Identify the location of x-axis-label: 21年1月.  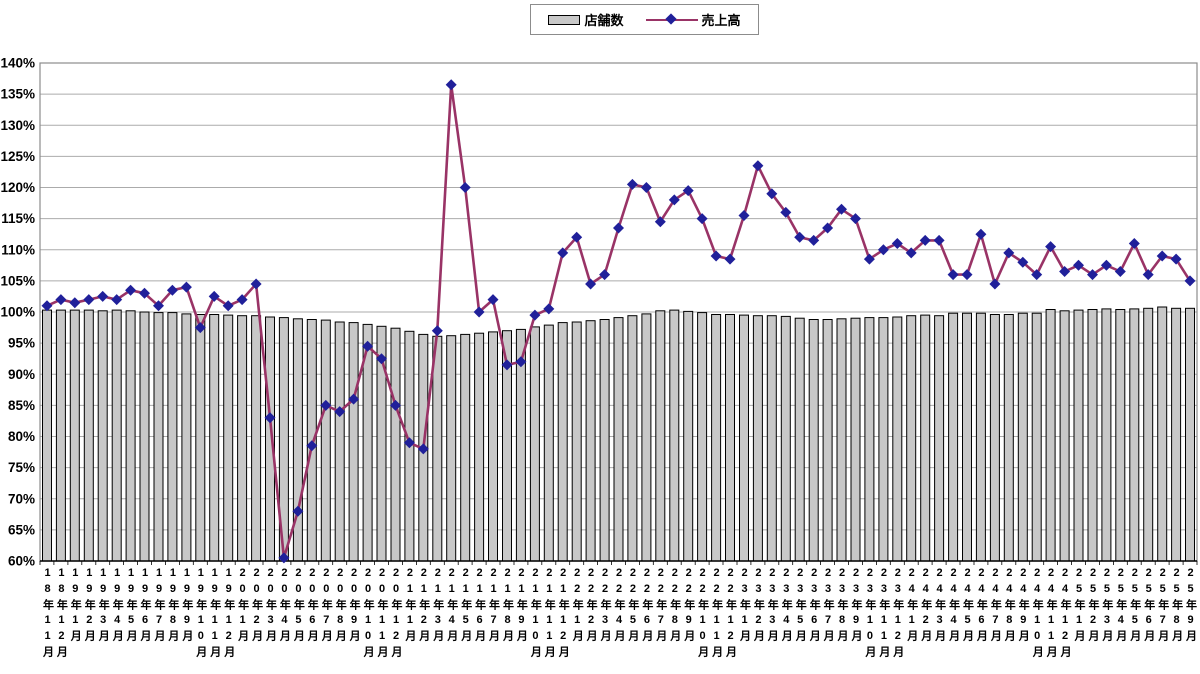
(409, 606).